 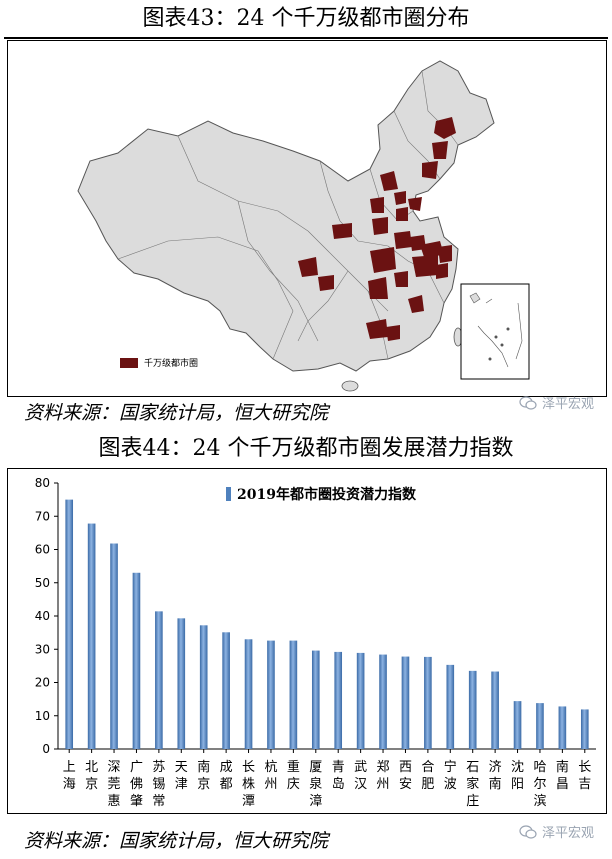 I want to click on legend-label: 2019年都市圈投资潜力指数, so click(x=327, y=494).